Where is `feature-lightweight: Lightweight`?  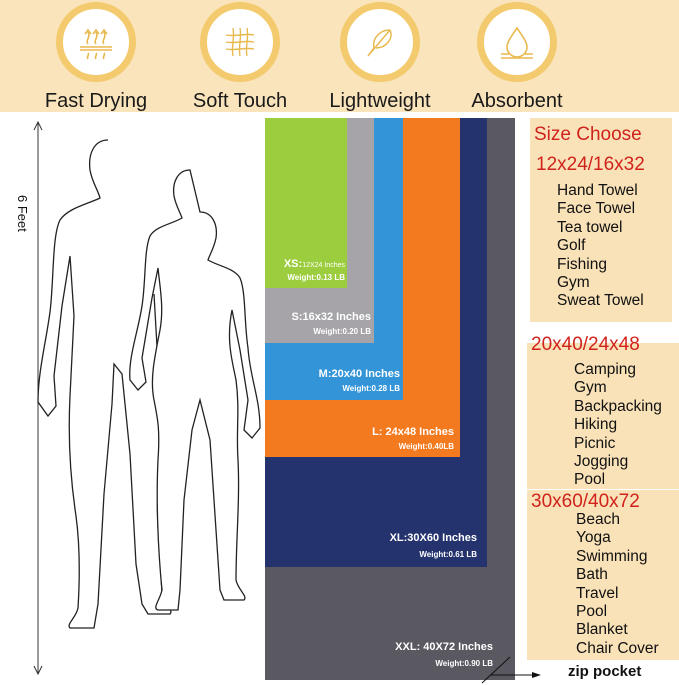
feature-lightweight: Lightweight is located at coordinates (380, 57).